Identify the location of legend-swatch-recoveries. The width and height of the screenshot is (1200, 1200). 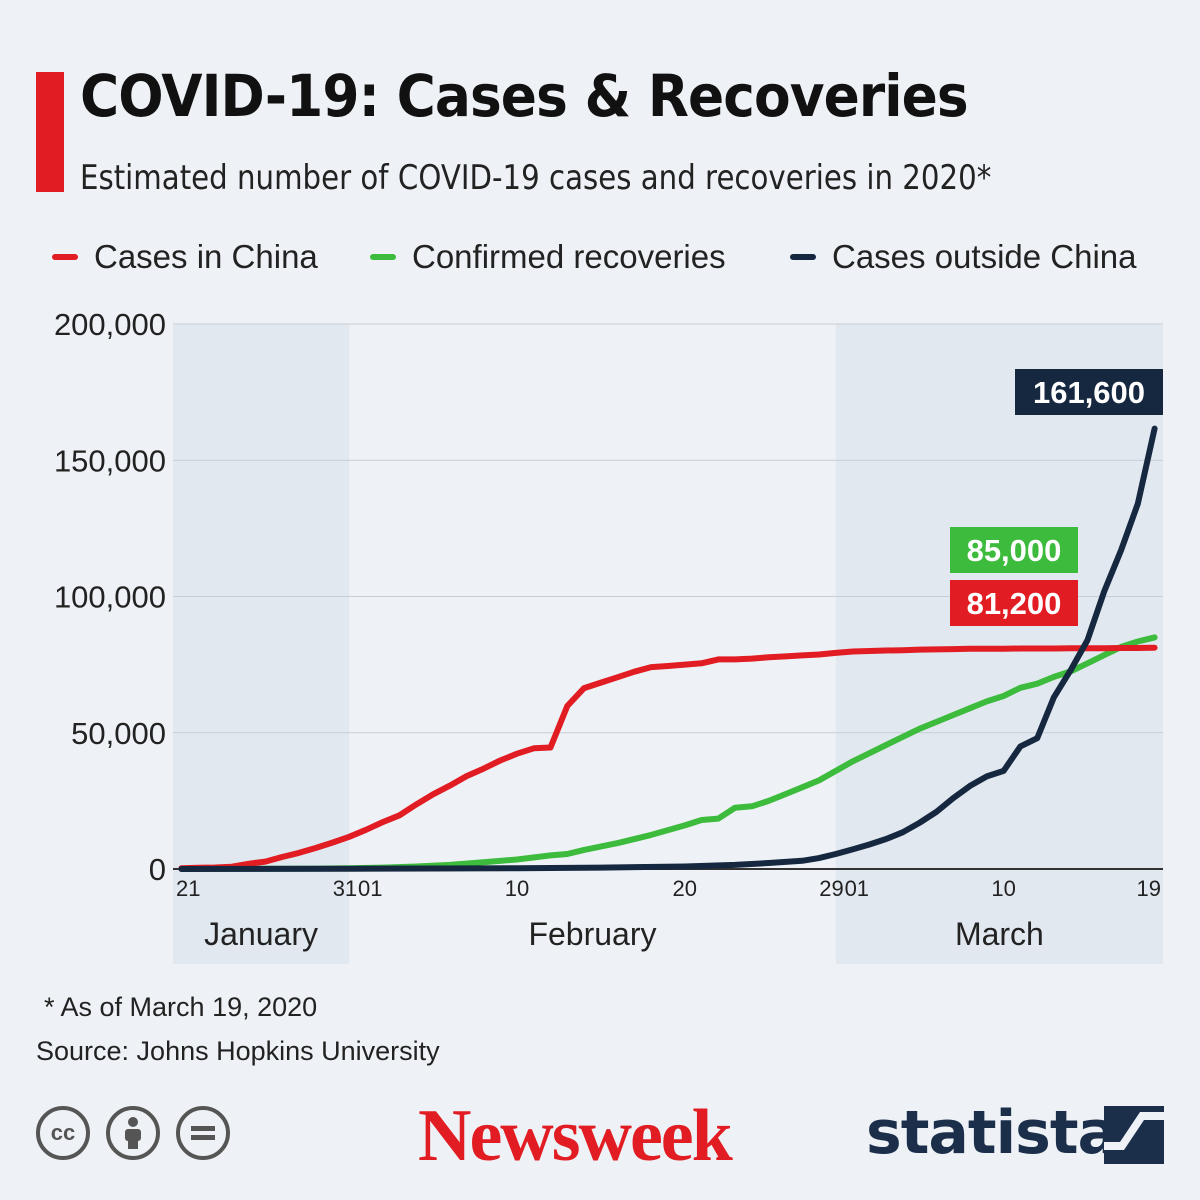
(383, 257).